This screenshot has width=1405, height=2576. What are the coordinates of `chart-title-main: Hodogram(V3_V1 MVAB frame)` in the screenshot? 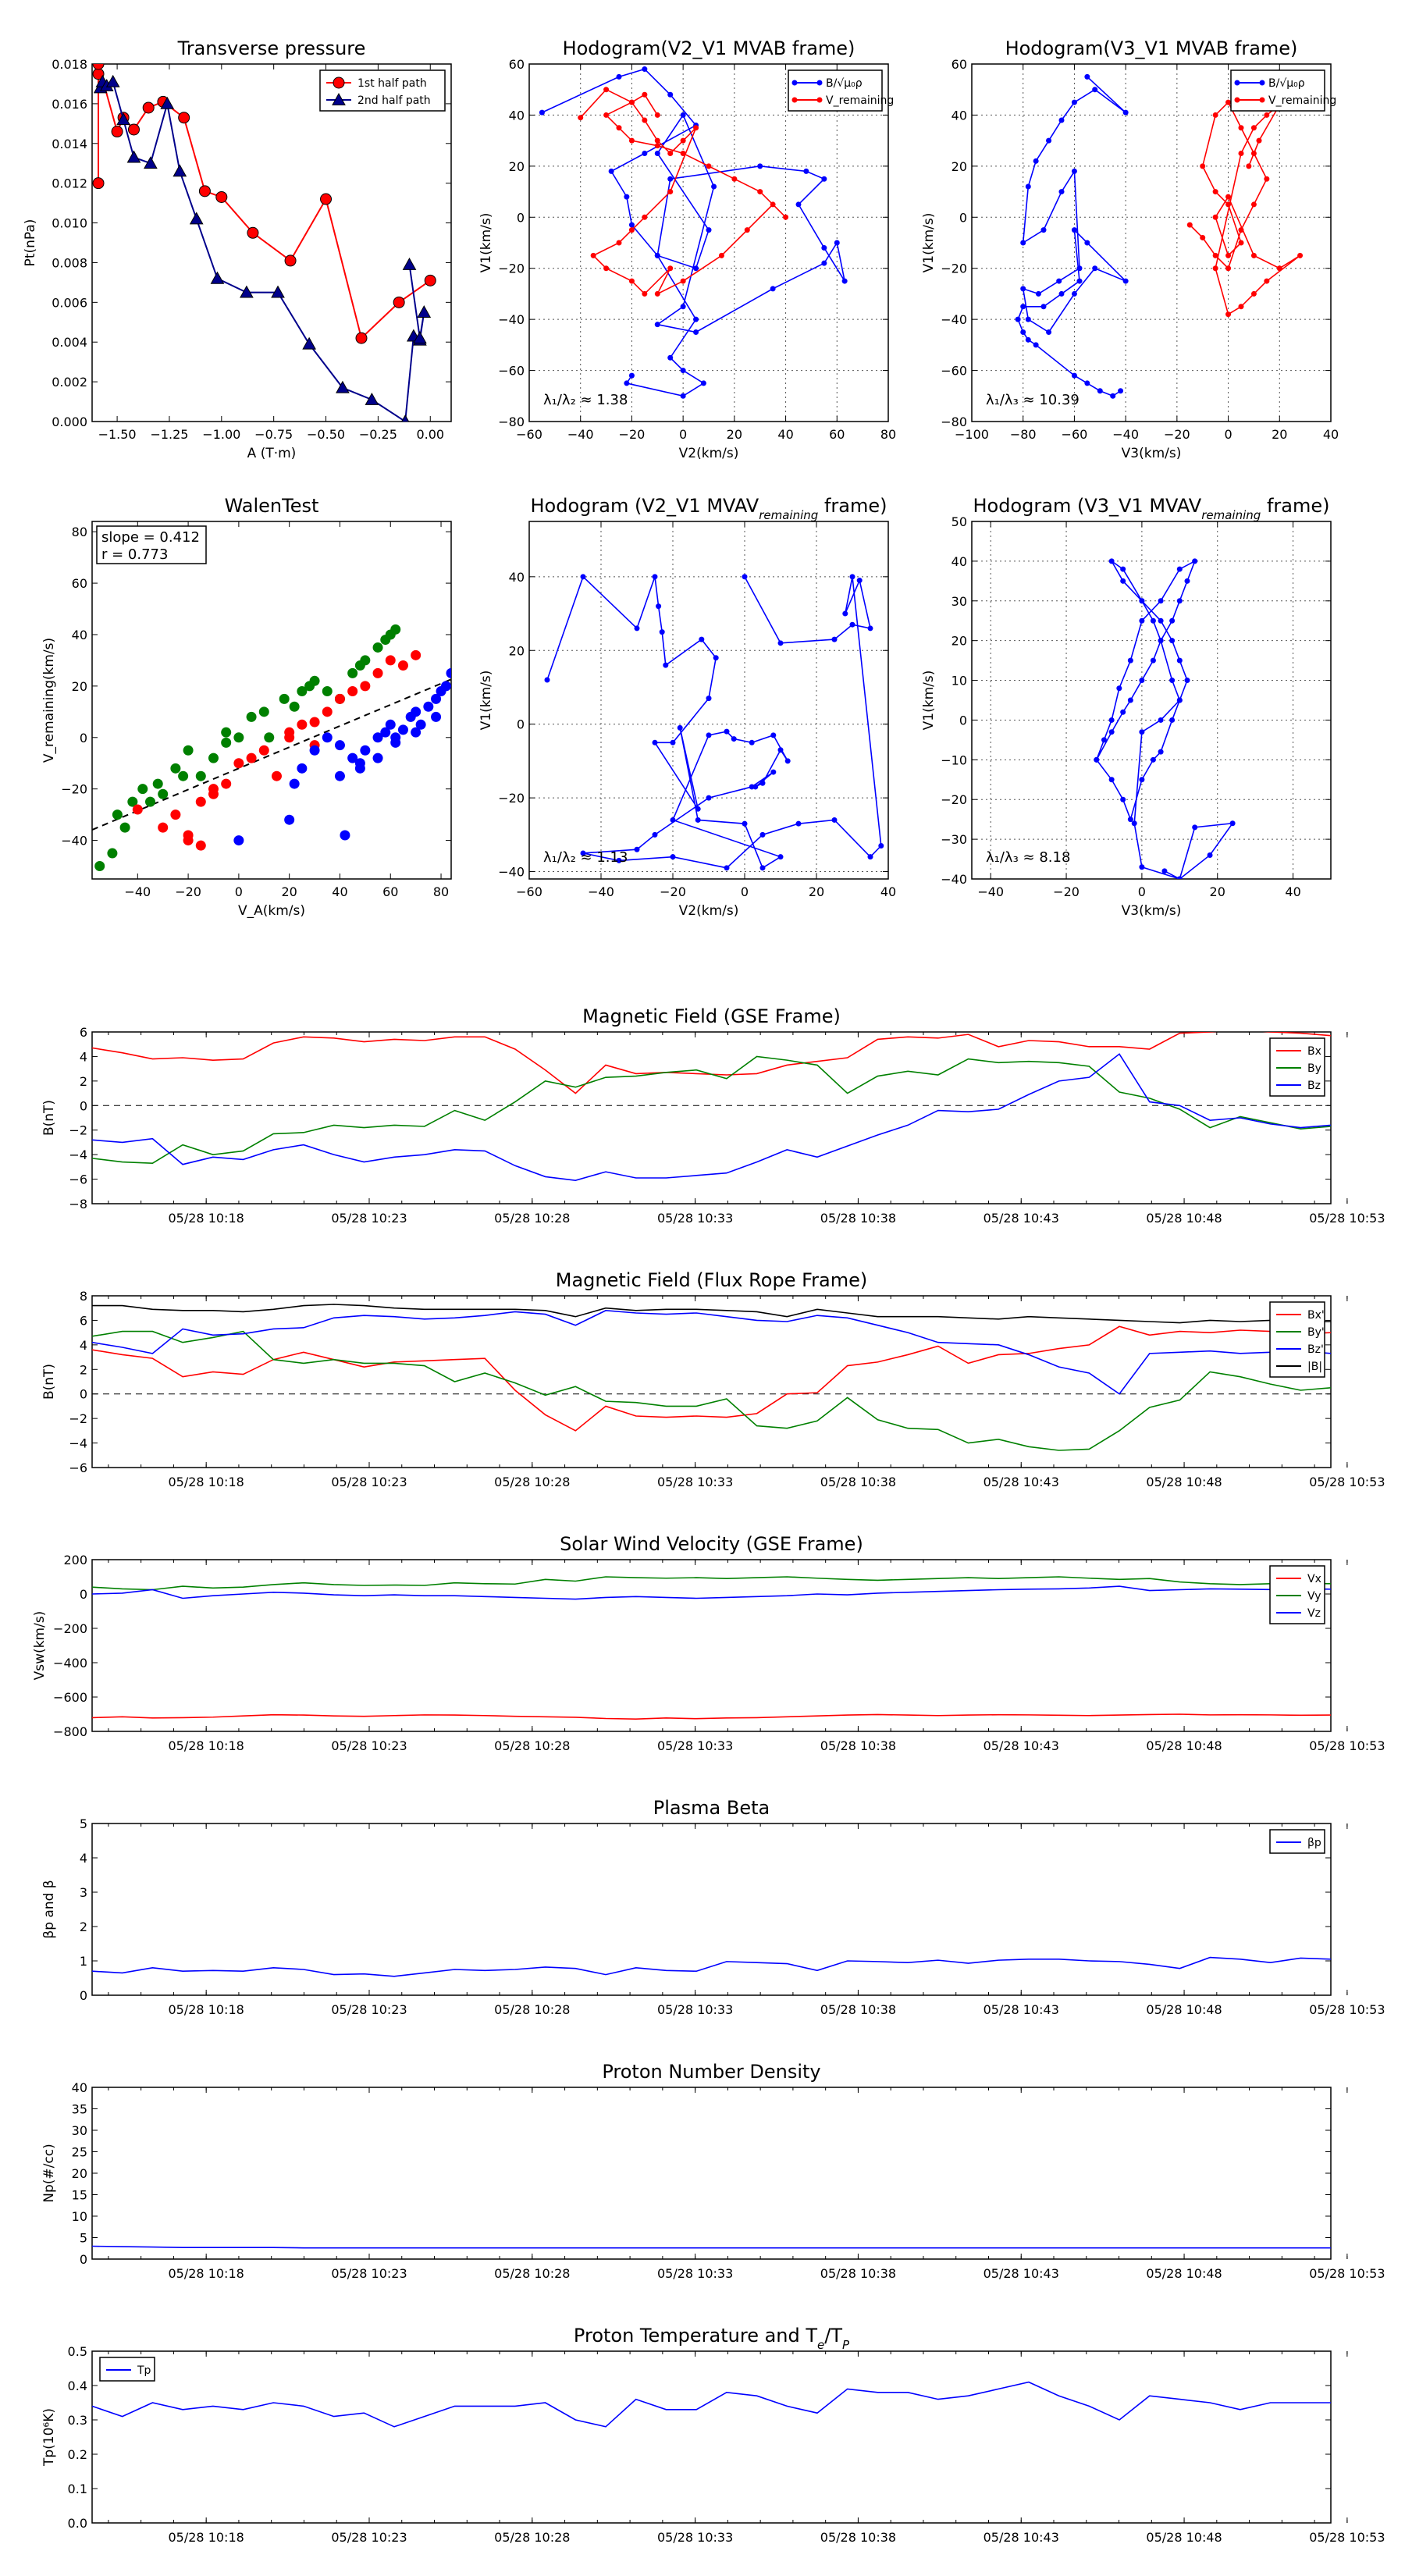 It's located at (1151, 48).